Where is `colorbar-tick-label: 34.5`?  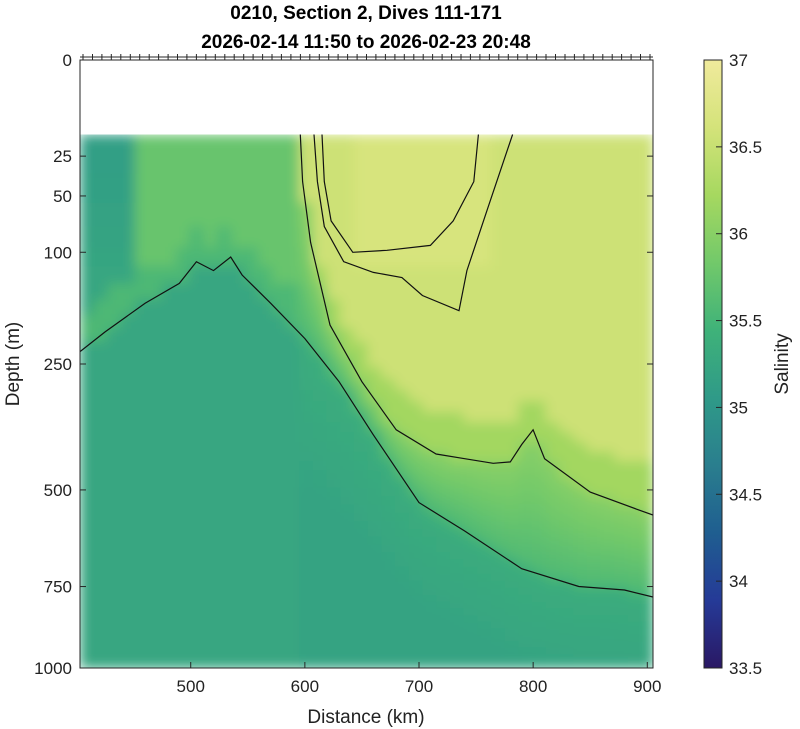
colorbar-tick-label: 34.5 is located at coordinates (745, 494).